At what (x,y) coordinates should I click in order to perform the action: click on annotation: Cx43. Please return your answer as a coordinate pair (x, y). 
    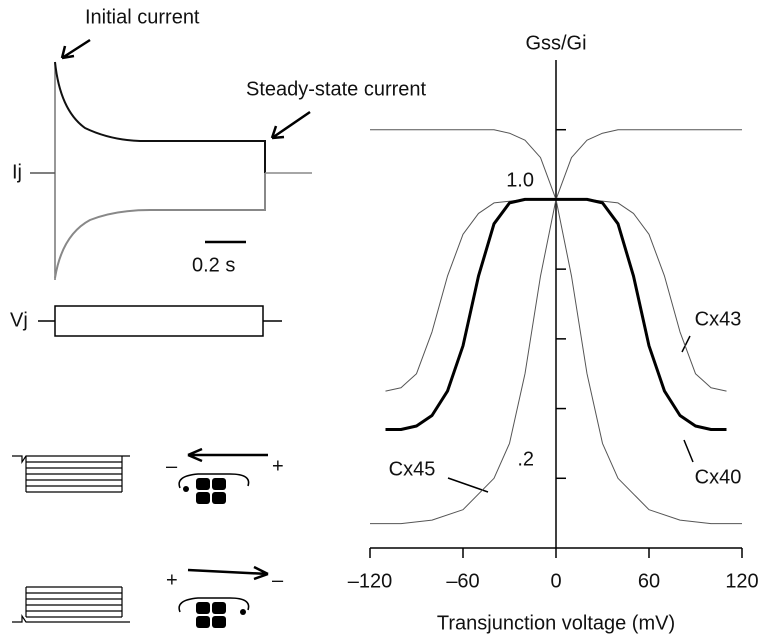
    Looking at the image, I should click on (718, 319).